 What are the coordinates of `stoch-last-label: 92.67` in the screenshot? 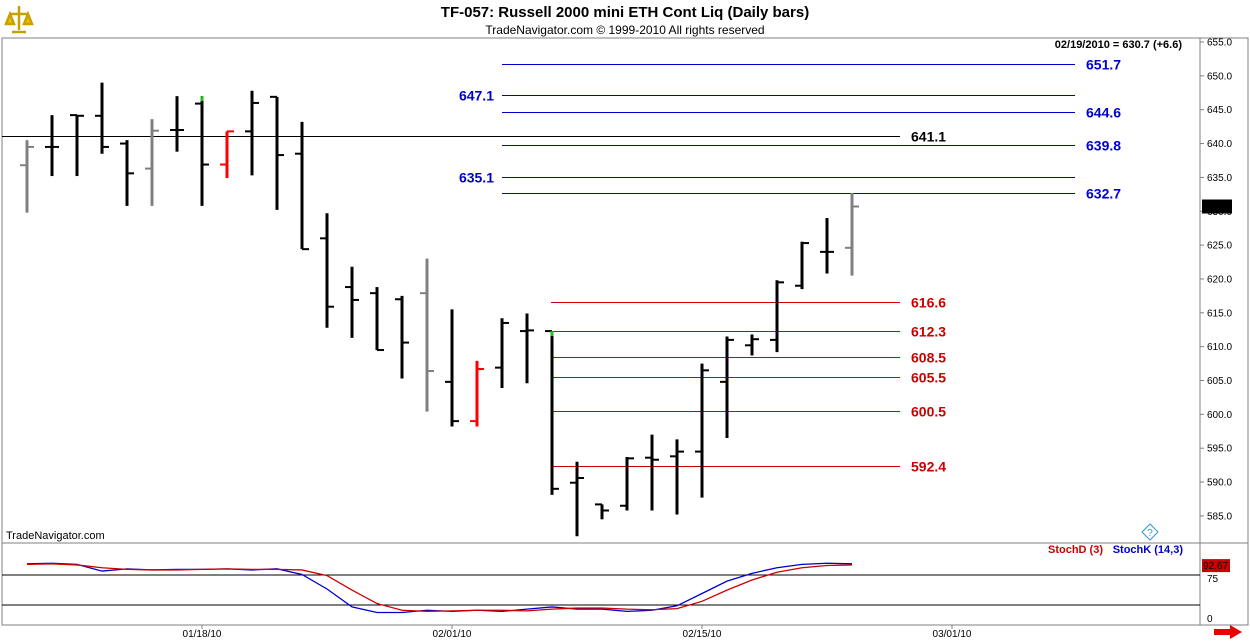 It's located at (1215, 566).